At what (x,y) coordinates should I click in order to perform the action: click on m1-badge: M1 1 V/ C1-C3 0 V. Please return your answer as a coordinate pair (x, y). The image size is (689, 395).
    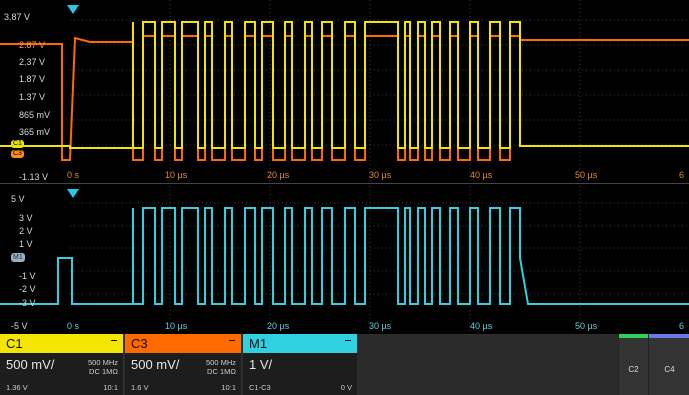
    Looking at the image, I should click on (300, 364).